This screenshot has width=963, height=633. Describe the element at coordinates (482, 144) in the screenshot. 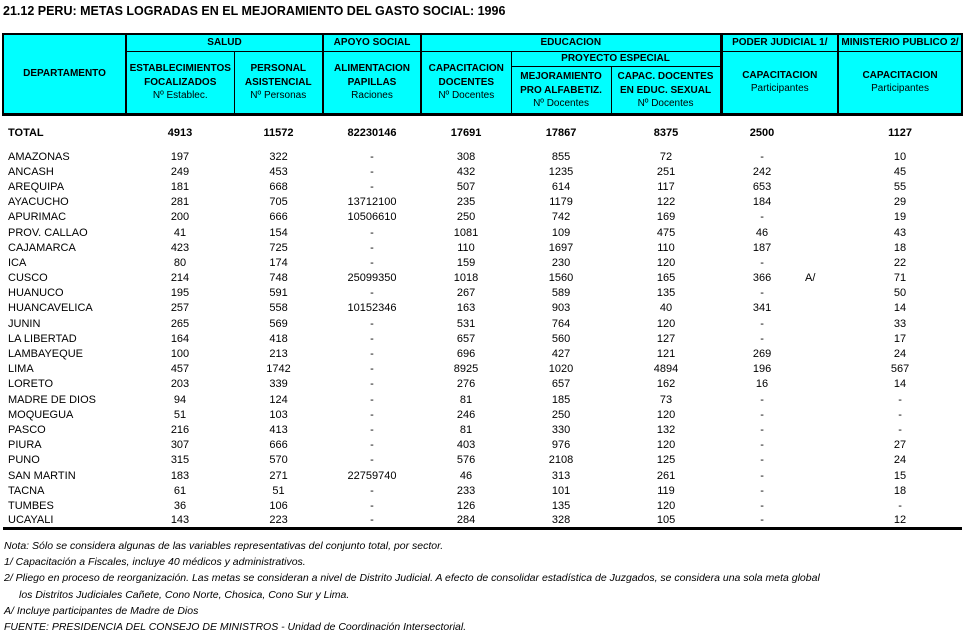

I see `spacer-row` at that location.